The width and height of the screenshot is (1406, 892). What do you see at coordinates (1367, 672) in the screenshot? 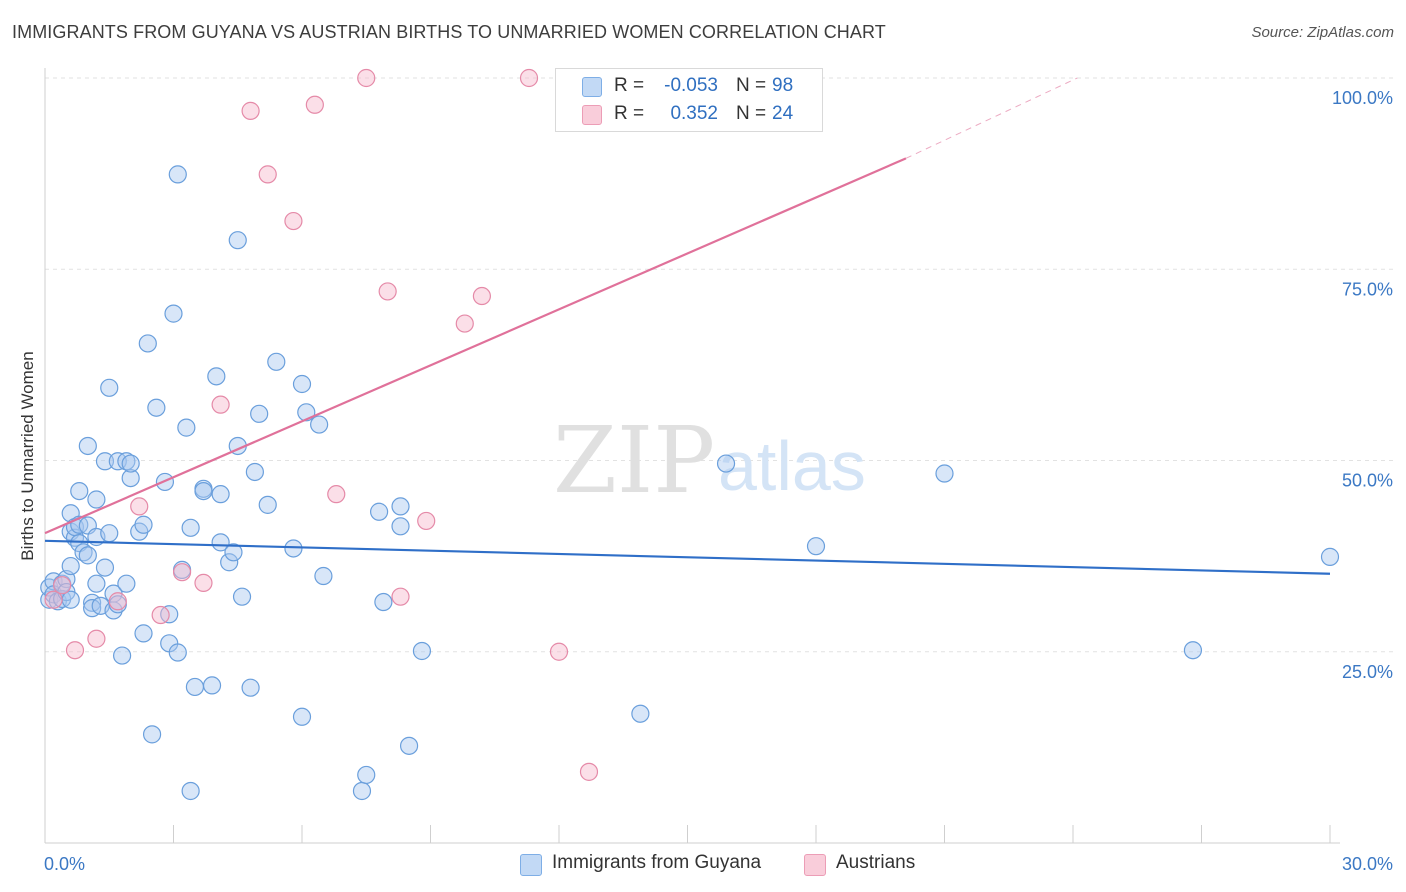
I see `y-tick-label: 25.0%` at bounding box center [1367, 672].